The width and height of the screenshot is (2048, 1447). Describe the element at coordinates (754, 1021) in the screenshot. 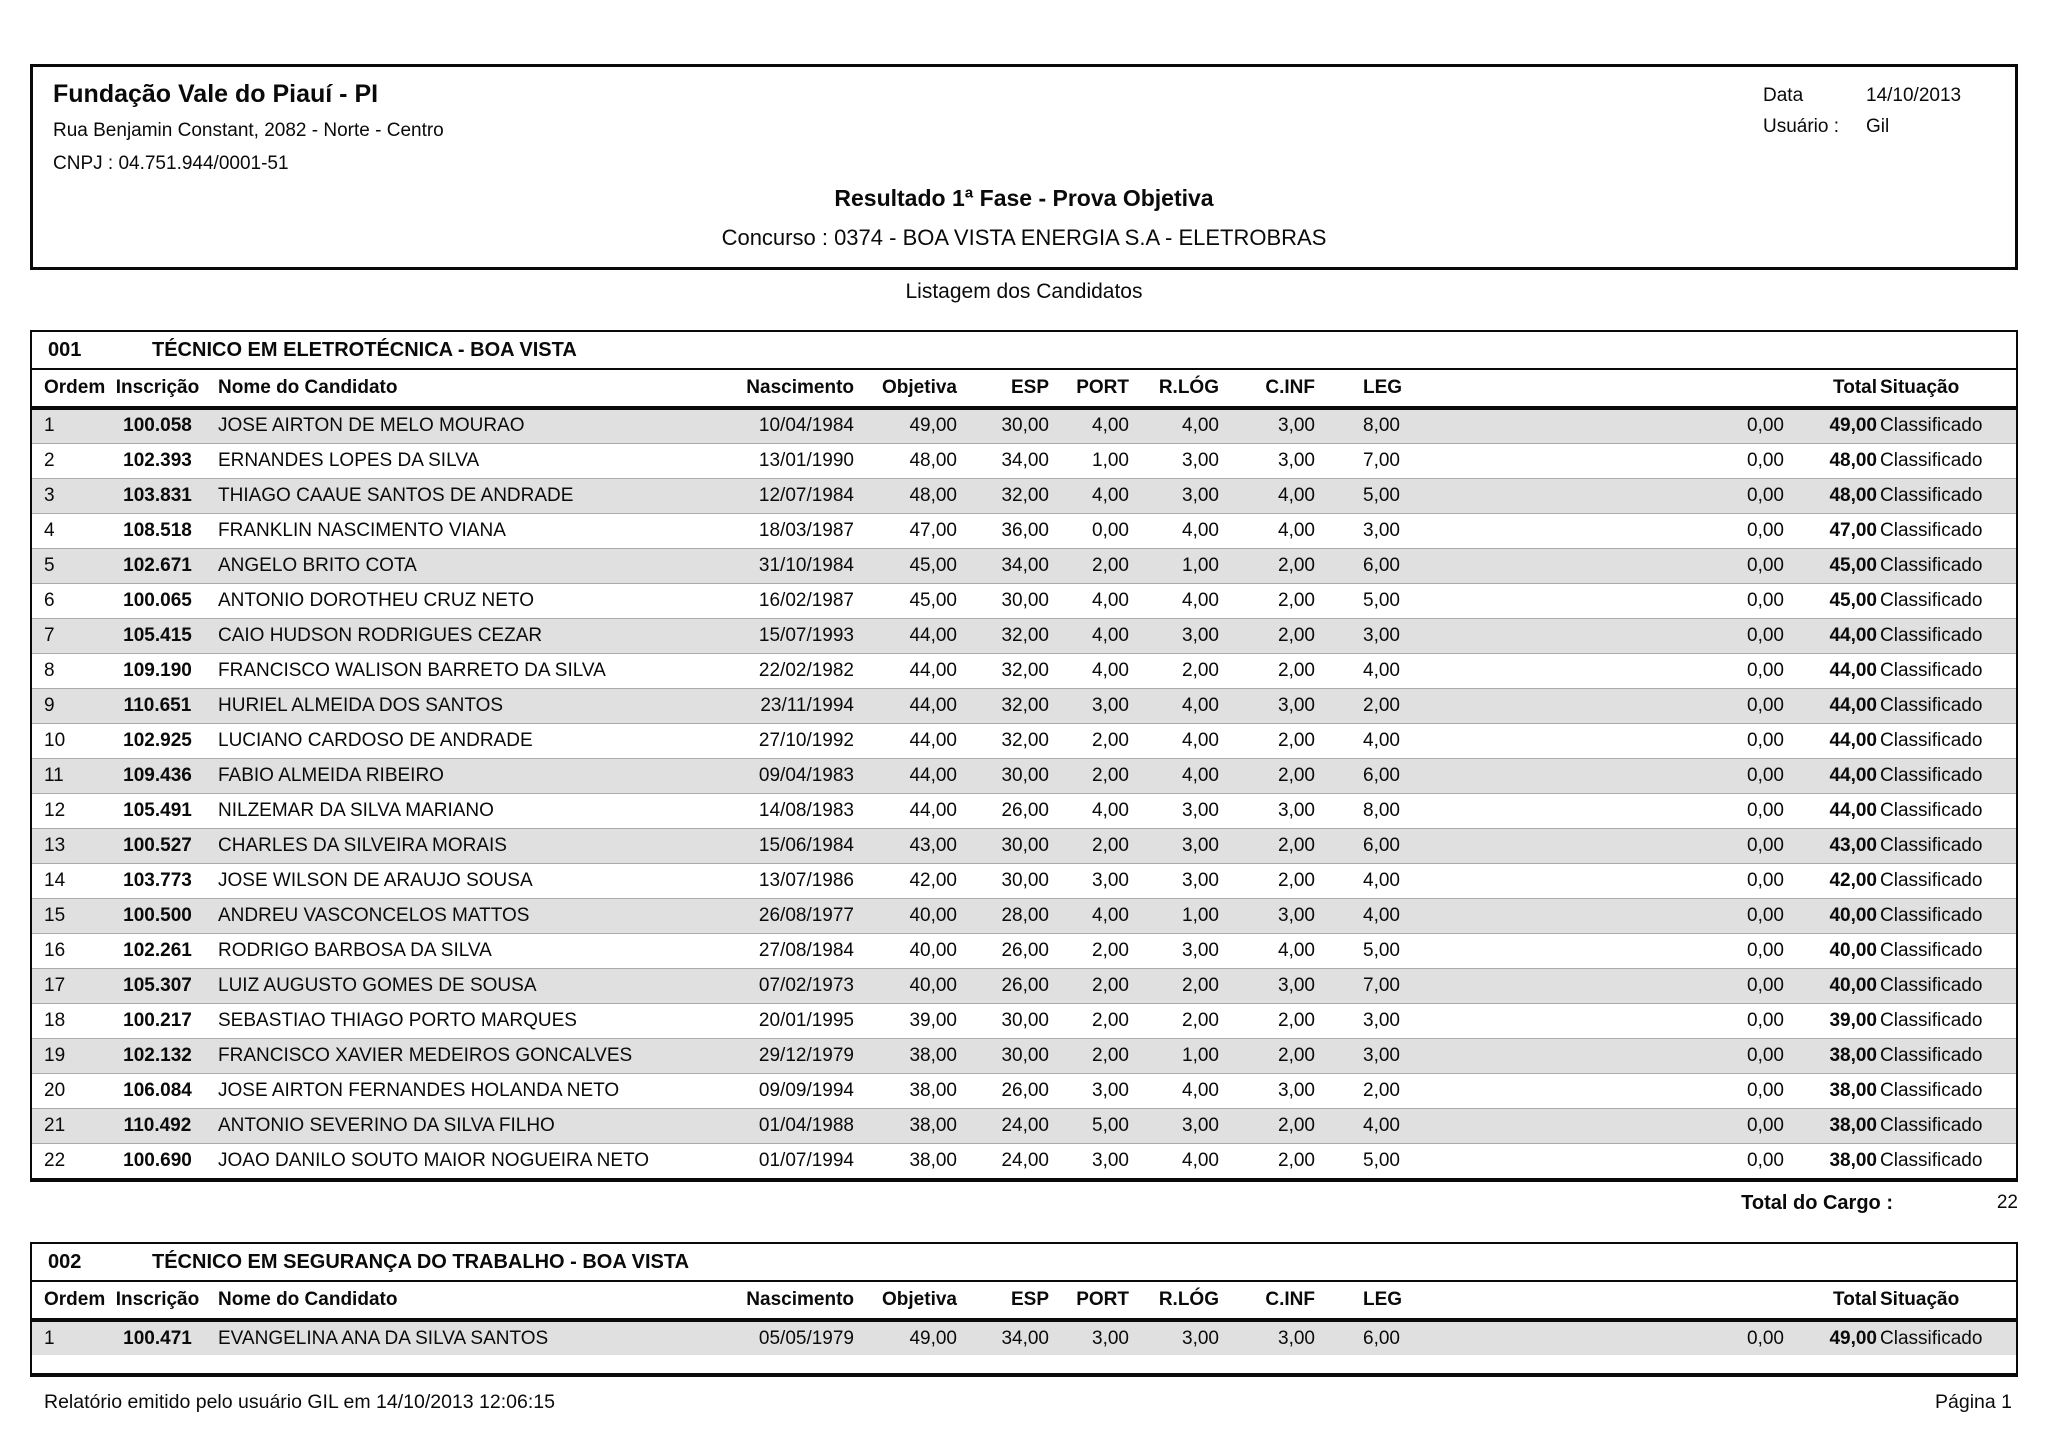

I see `cell-nascimento: 20/01/1995` at that location.